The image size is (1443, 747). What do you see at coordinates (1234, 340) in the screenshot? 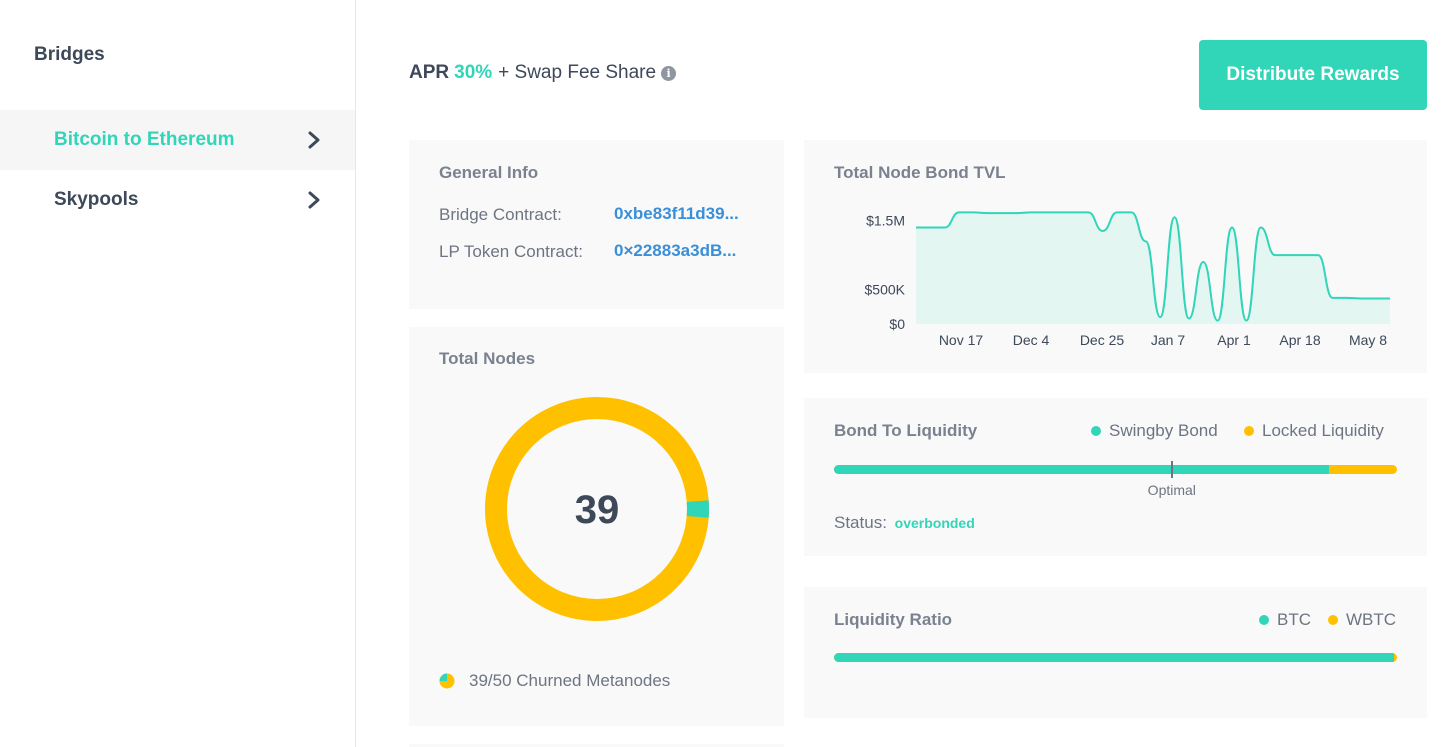
I see `x-tick-label: Apr 1` at bounding box center [1234, 340].